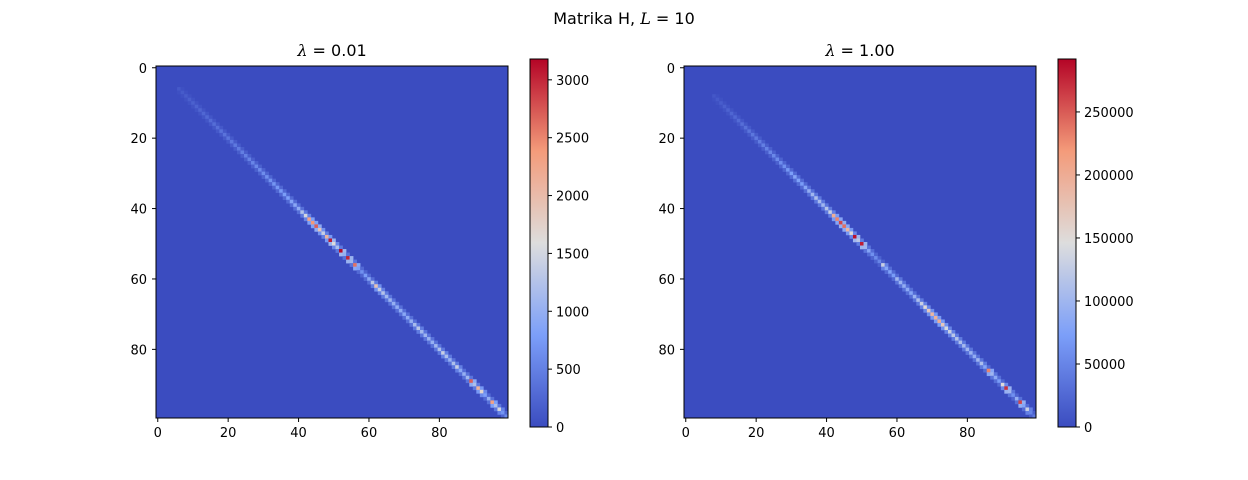  Describe the element at coordinates (439, 433) in the screenshot. I see `x-tick-label: 80` at that location.